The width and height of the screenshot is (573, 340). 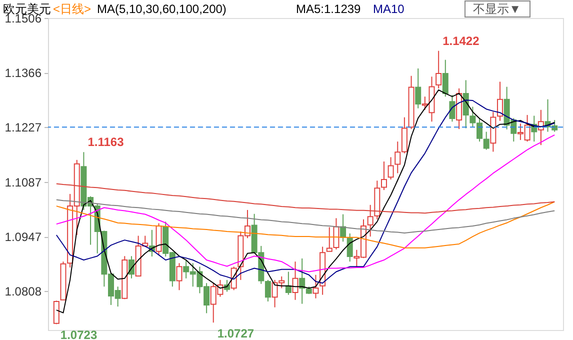 I want to click on text: MA10, so click(x=389, y=9).